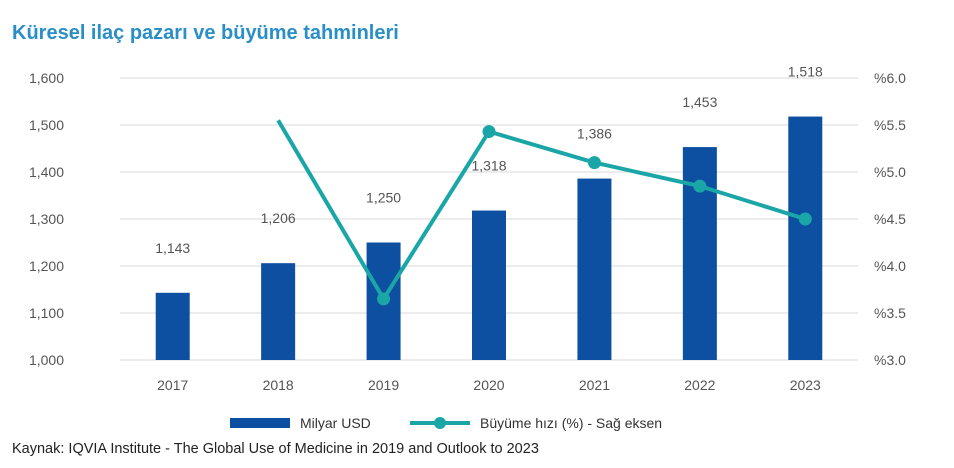 The image size is (954, 468). What do you see at coordinates (890, 313) in the screenshot?
I see `right-axis-tick-label: %3.5` at bounding box center [890, 313].